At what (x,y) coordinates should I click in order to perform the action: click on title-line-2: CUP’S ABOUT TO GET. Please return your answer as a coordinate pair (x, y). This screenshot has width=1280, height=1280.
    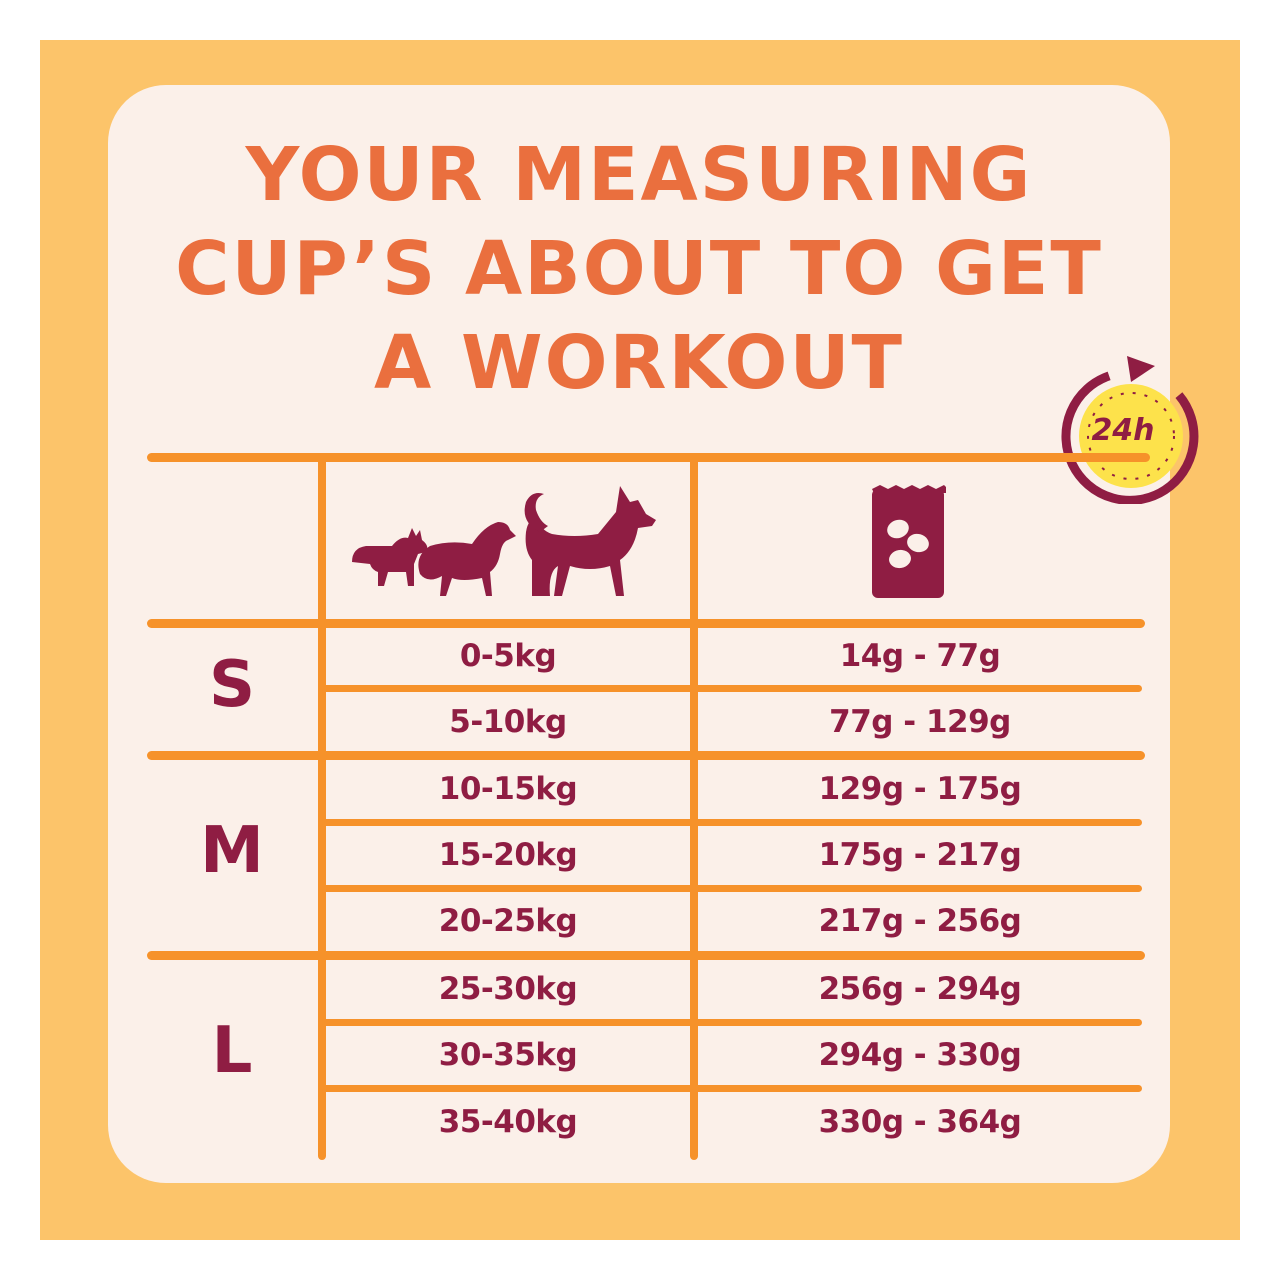
    Looking at the image, I should click on (639, 269).